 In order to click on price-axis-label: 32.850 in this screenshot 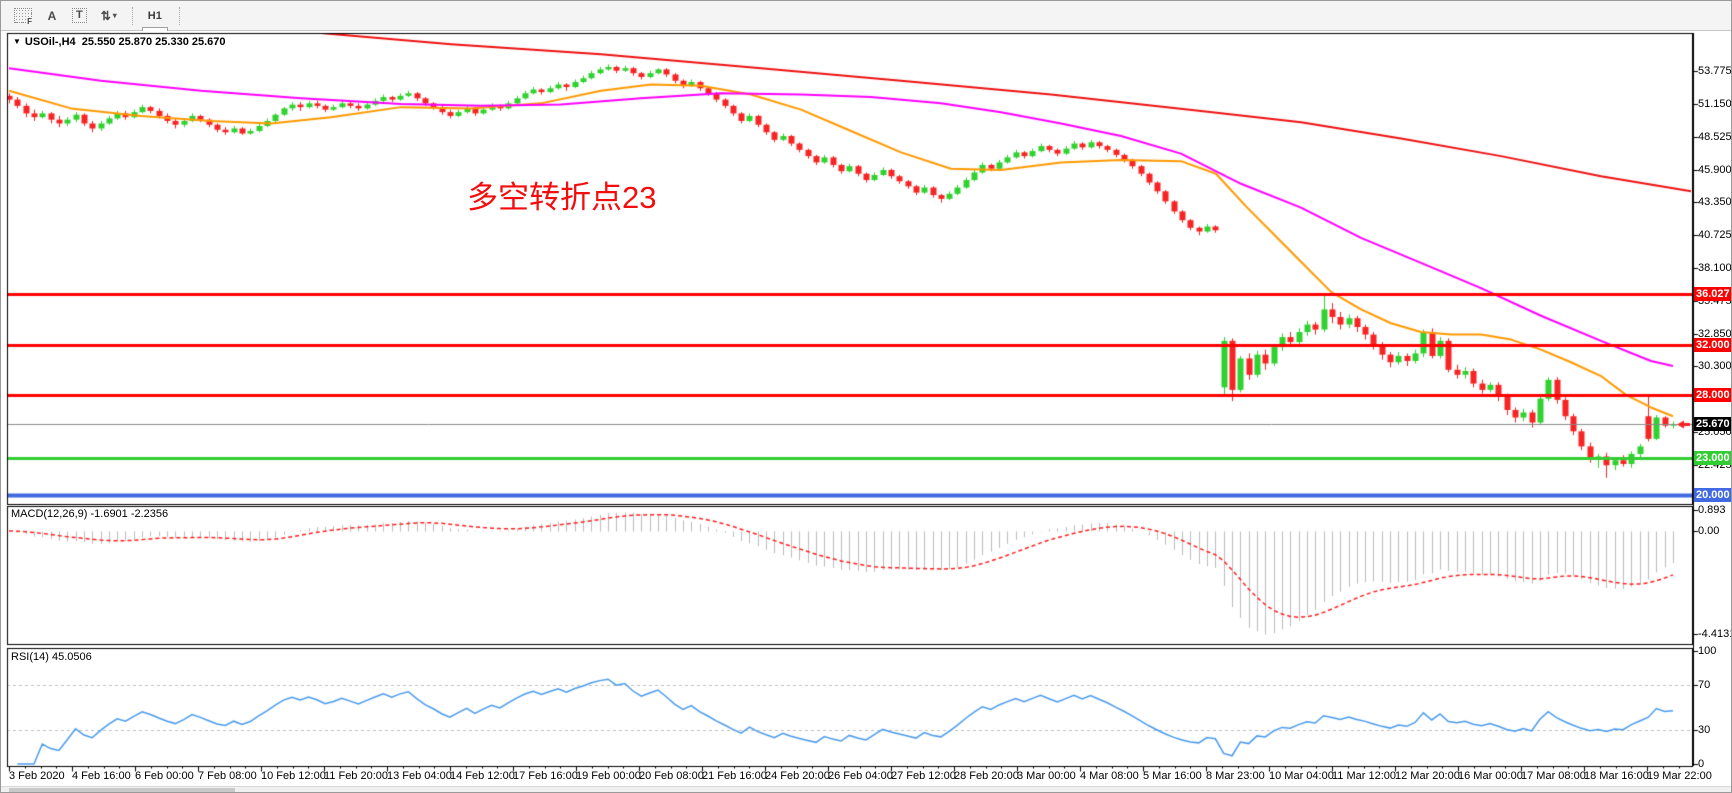, I will do `click(1715, 334)`.